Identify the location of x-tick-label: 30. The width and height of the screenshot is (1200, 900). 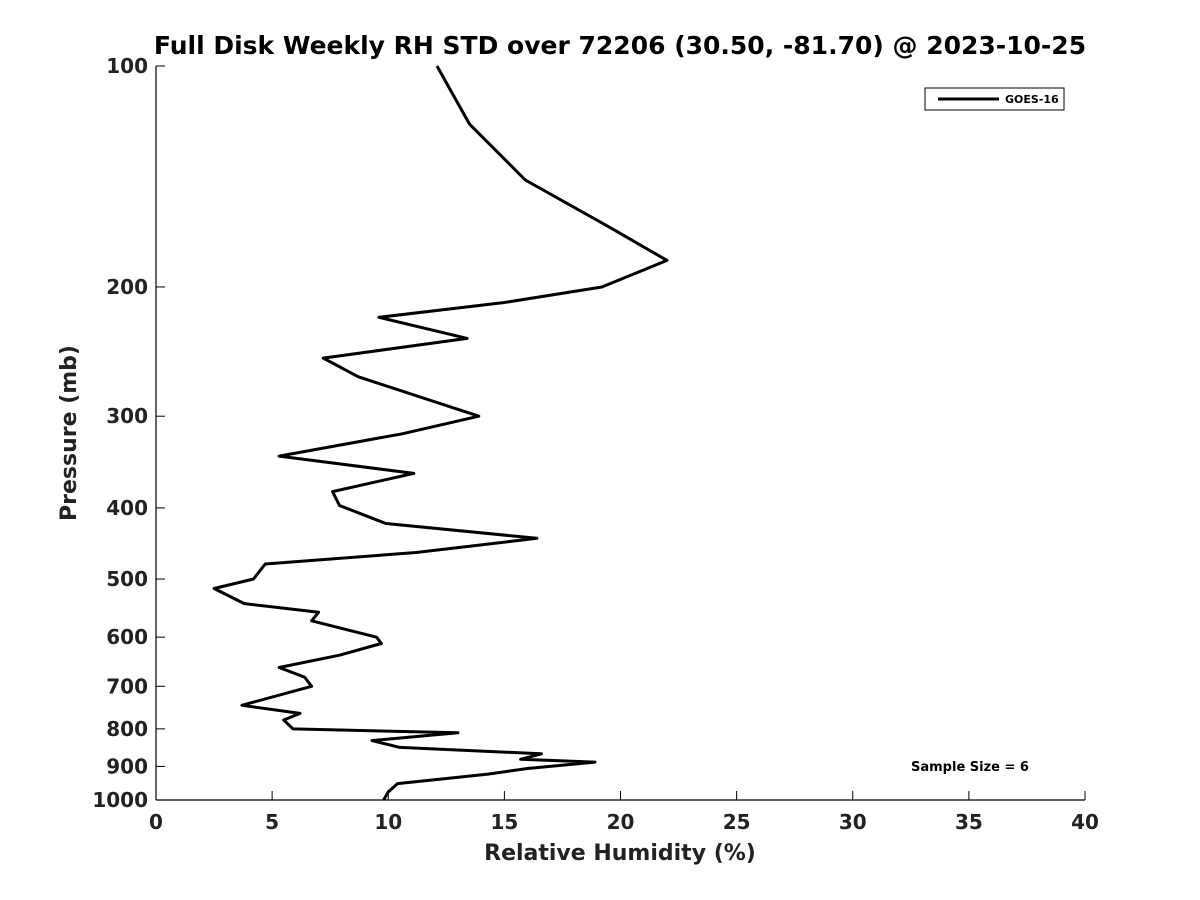
(853, 822).